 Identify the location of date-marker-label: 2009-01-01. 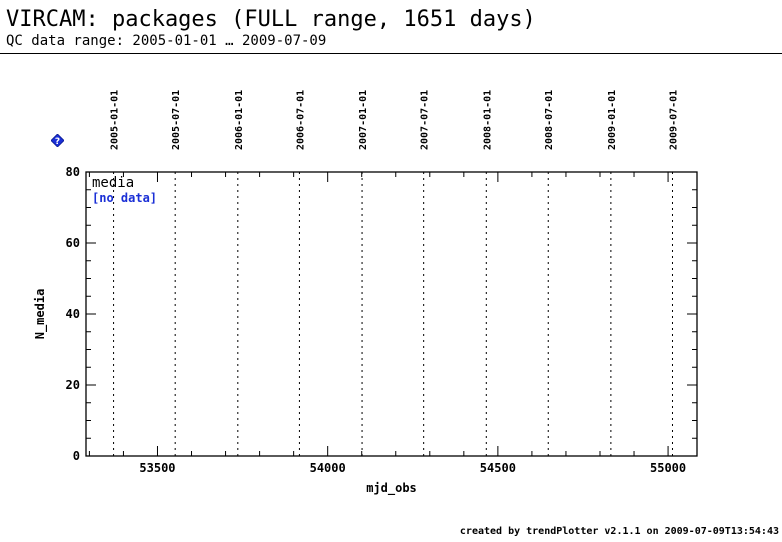
(612, 120).